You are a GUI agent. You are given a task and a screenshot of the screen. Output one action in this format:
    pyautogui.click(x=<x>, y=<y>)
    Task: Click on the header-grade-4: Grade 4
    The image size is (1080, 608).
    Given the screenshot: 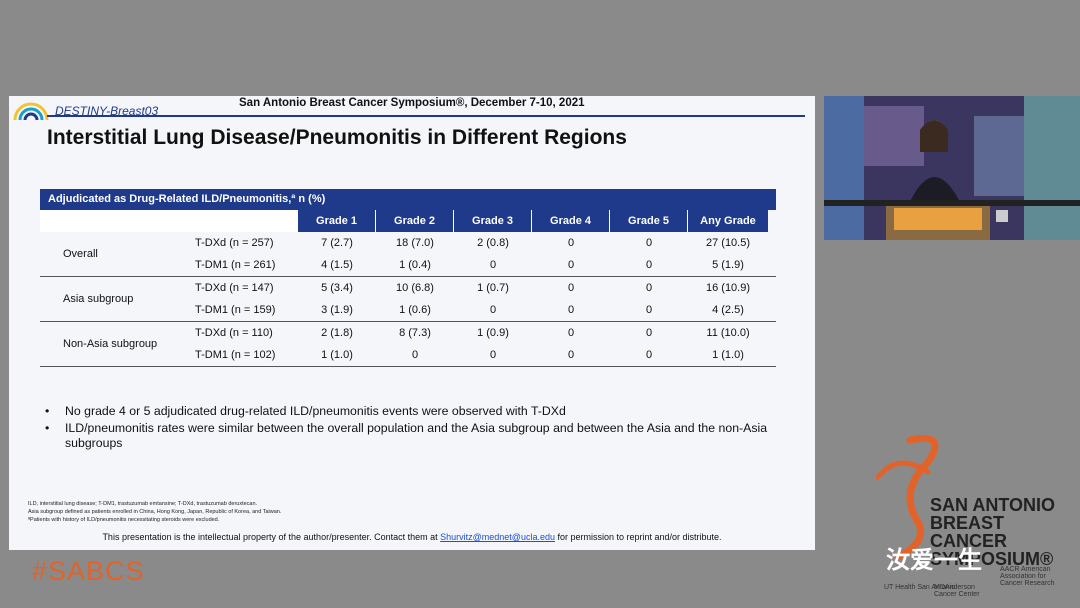 What is the action you would take?
    pyautogui.click(x=571, y=221)
    